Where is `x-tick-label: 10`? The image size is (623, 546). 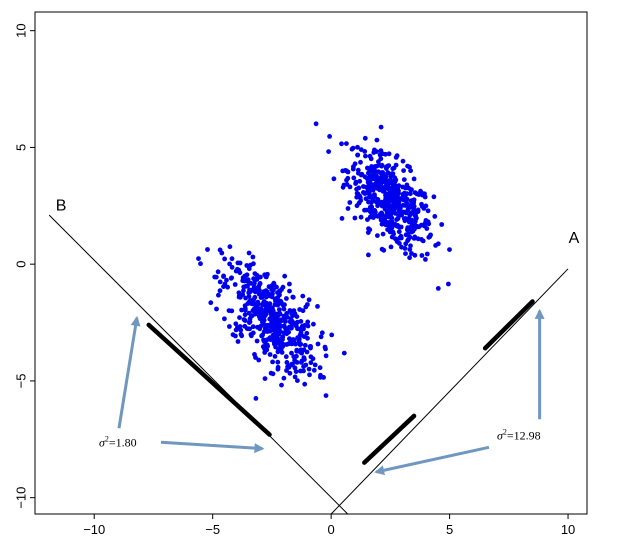 x-tick-label: 10 is located at coordinates (568, 529).